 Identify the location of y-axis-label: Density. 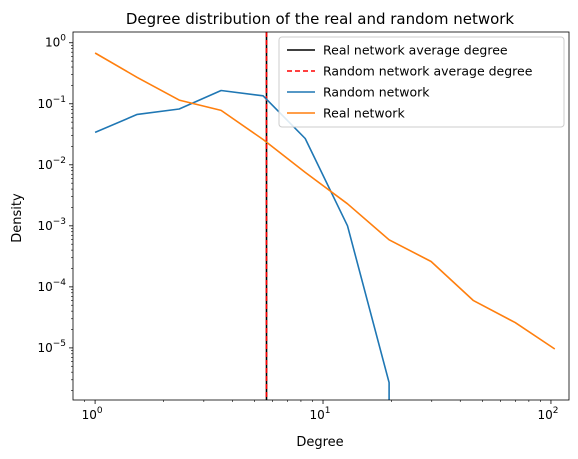
(17, 218).